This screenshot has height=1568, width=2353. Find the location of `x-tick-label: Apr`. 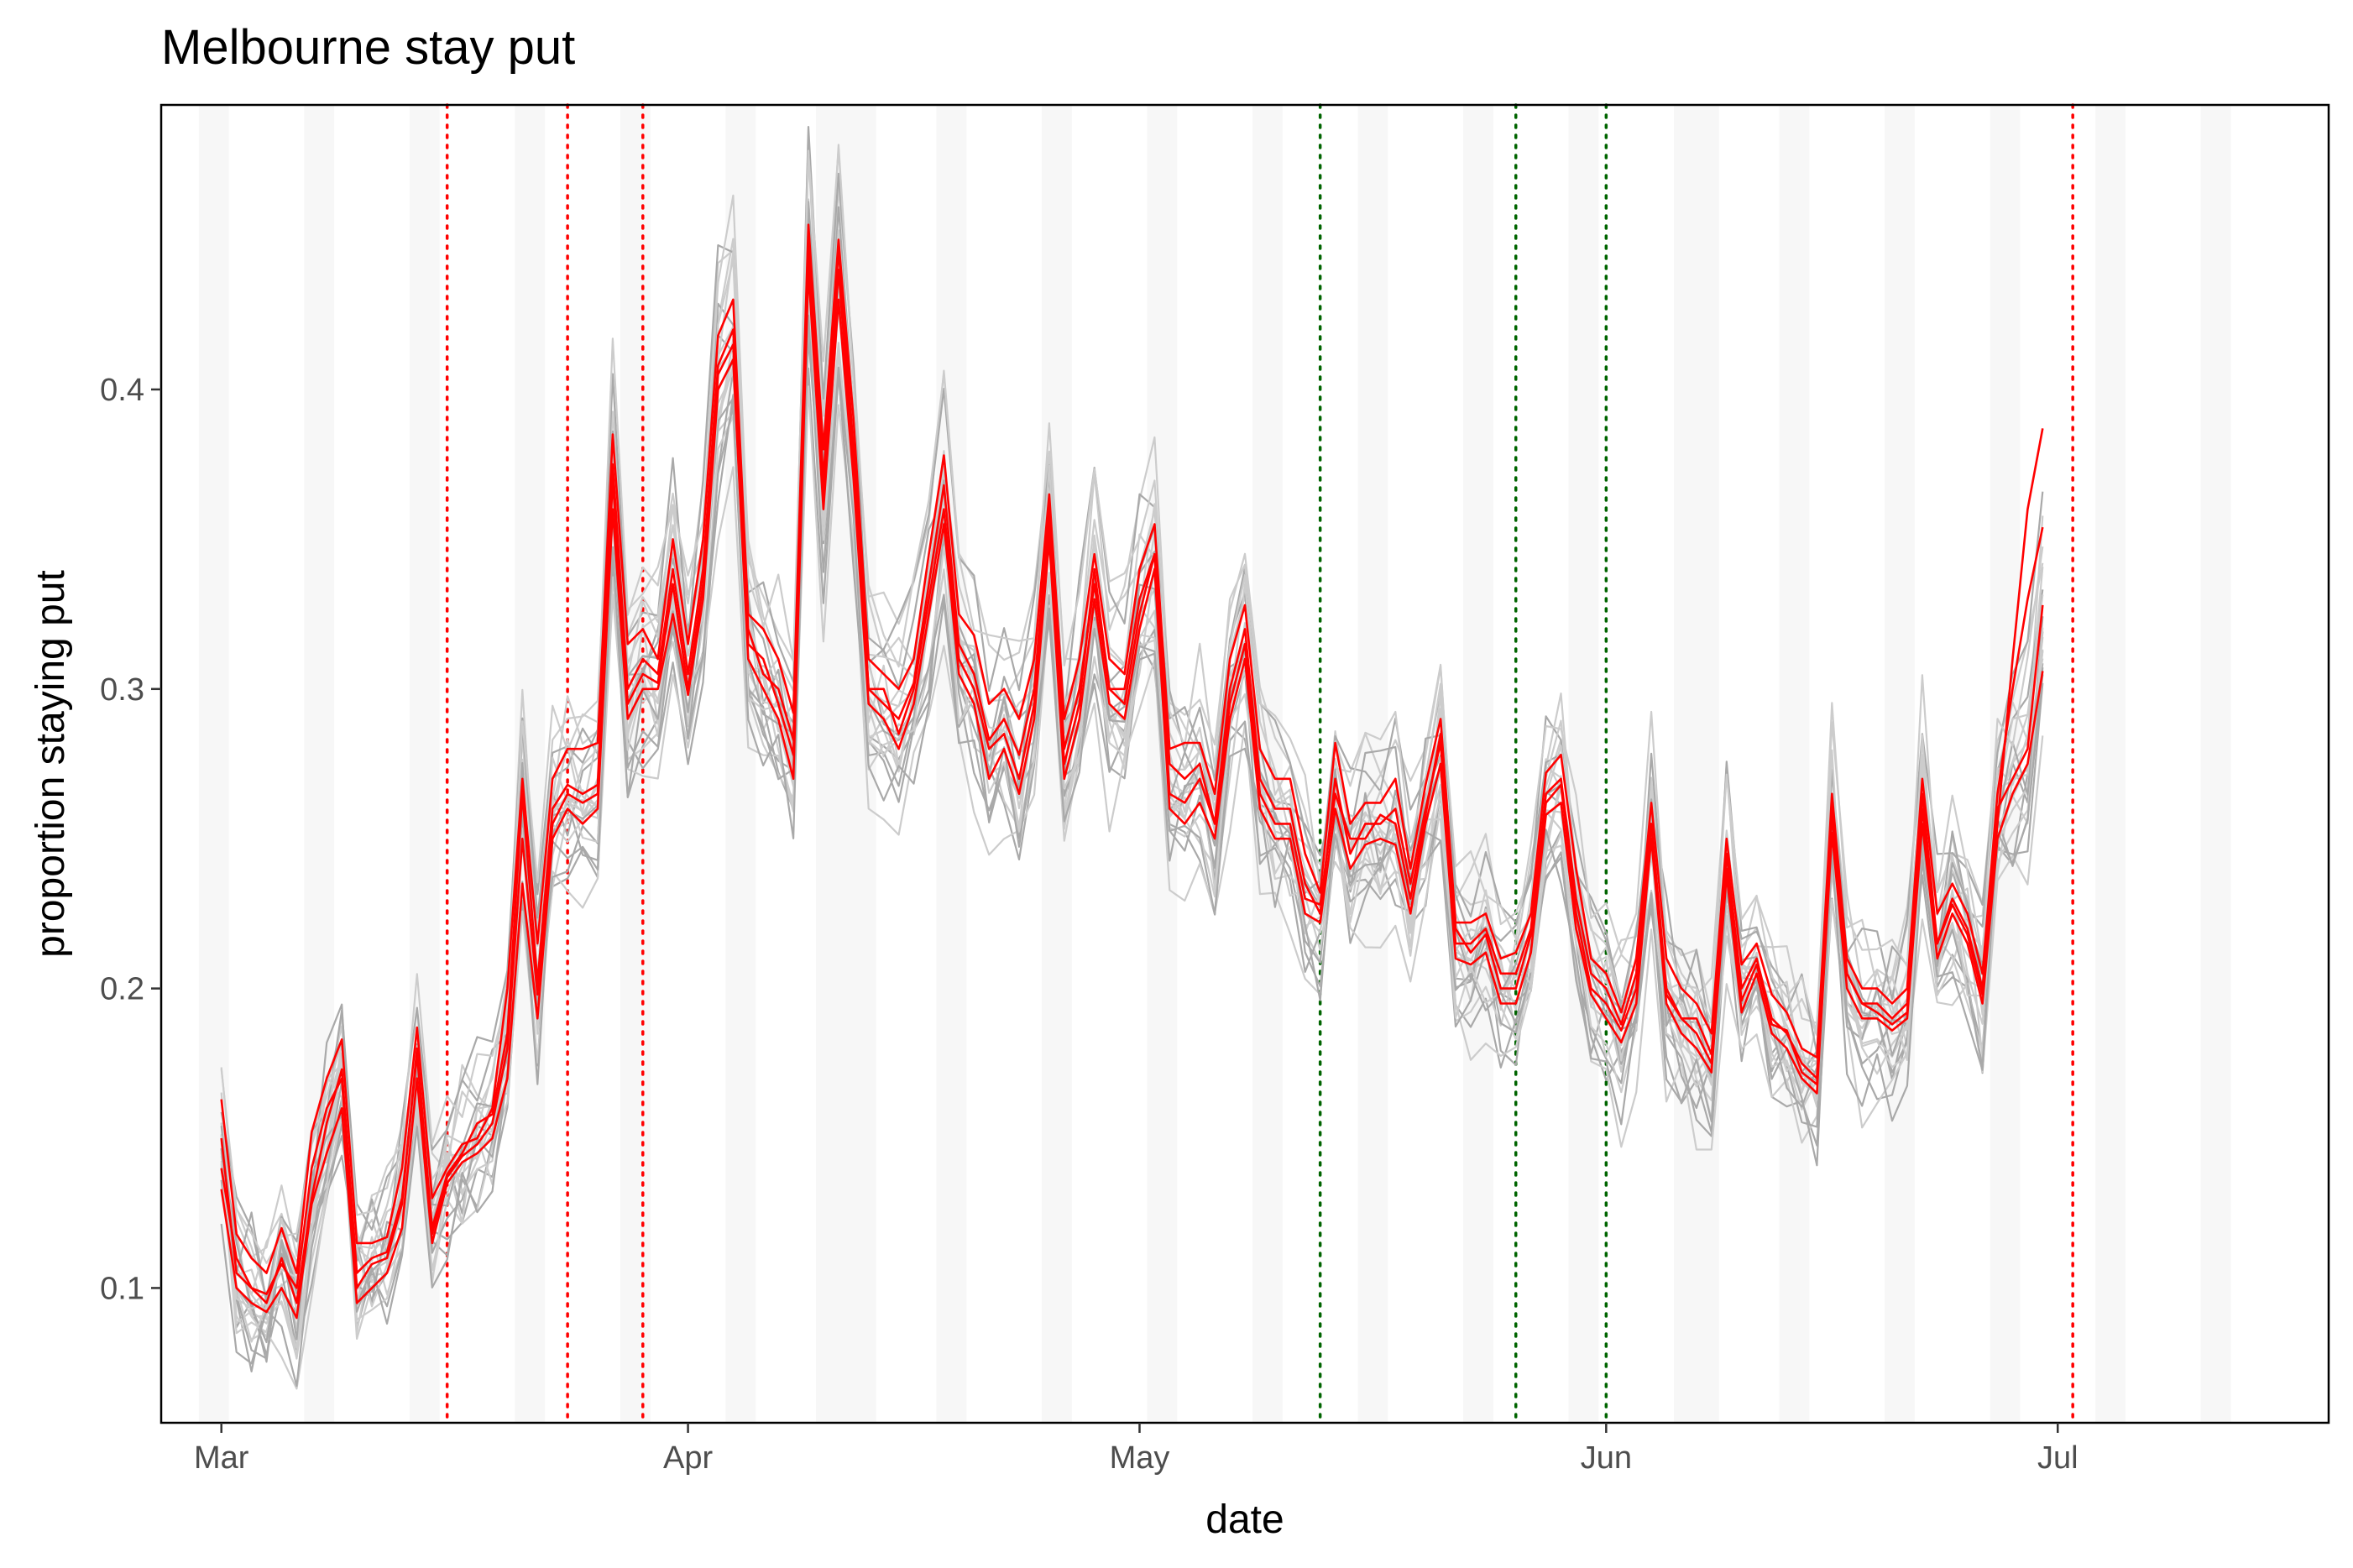

x-tick-label: Apr is located at coordinates (688, 1458).